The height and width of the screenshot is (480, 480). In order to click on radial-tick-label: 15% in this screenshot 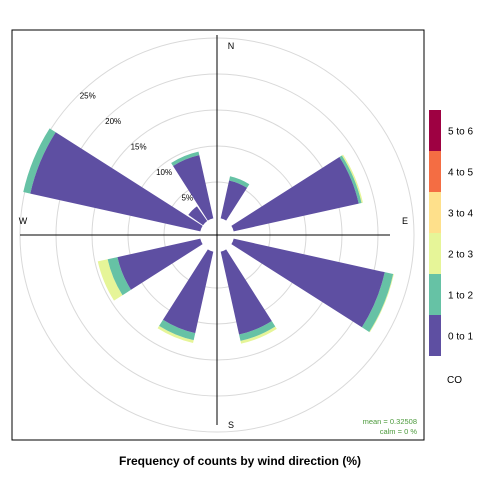, I will do `click(139, 147)`.